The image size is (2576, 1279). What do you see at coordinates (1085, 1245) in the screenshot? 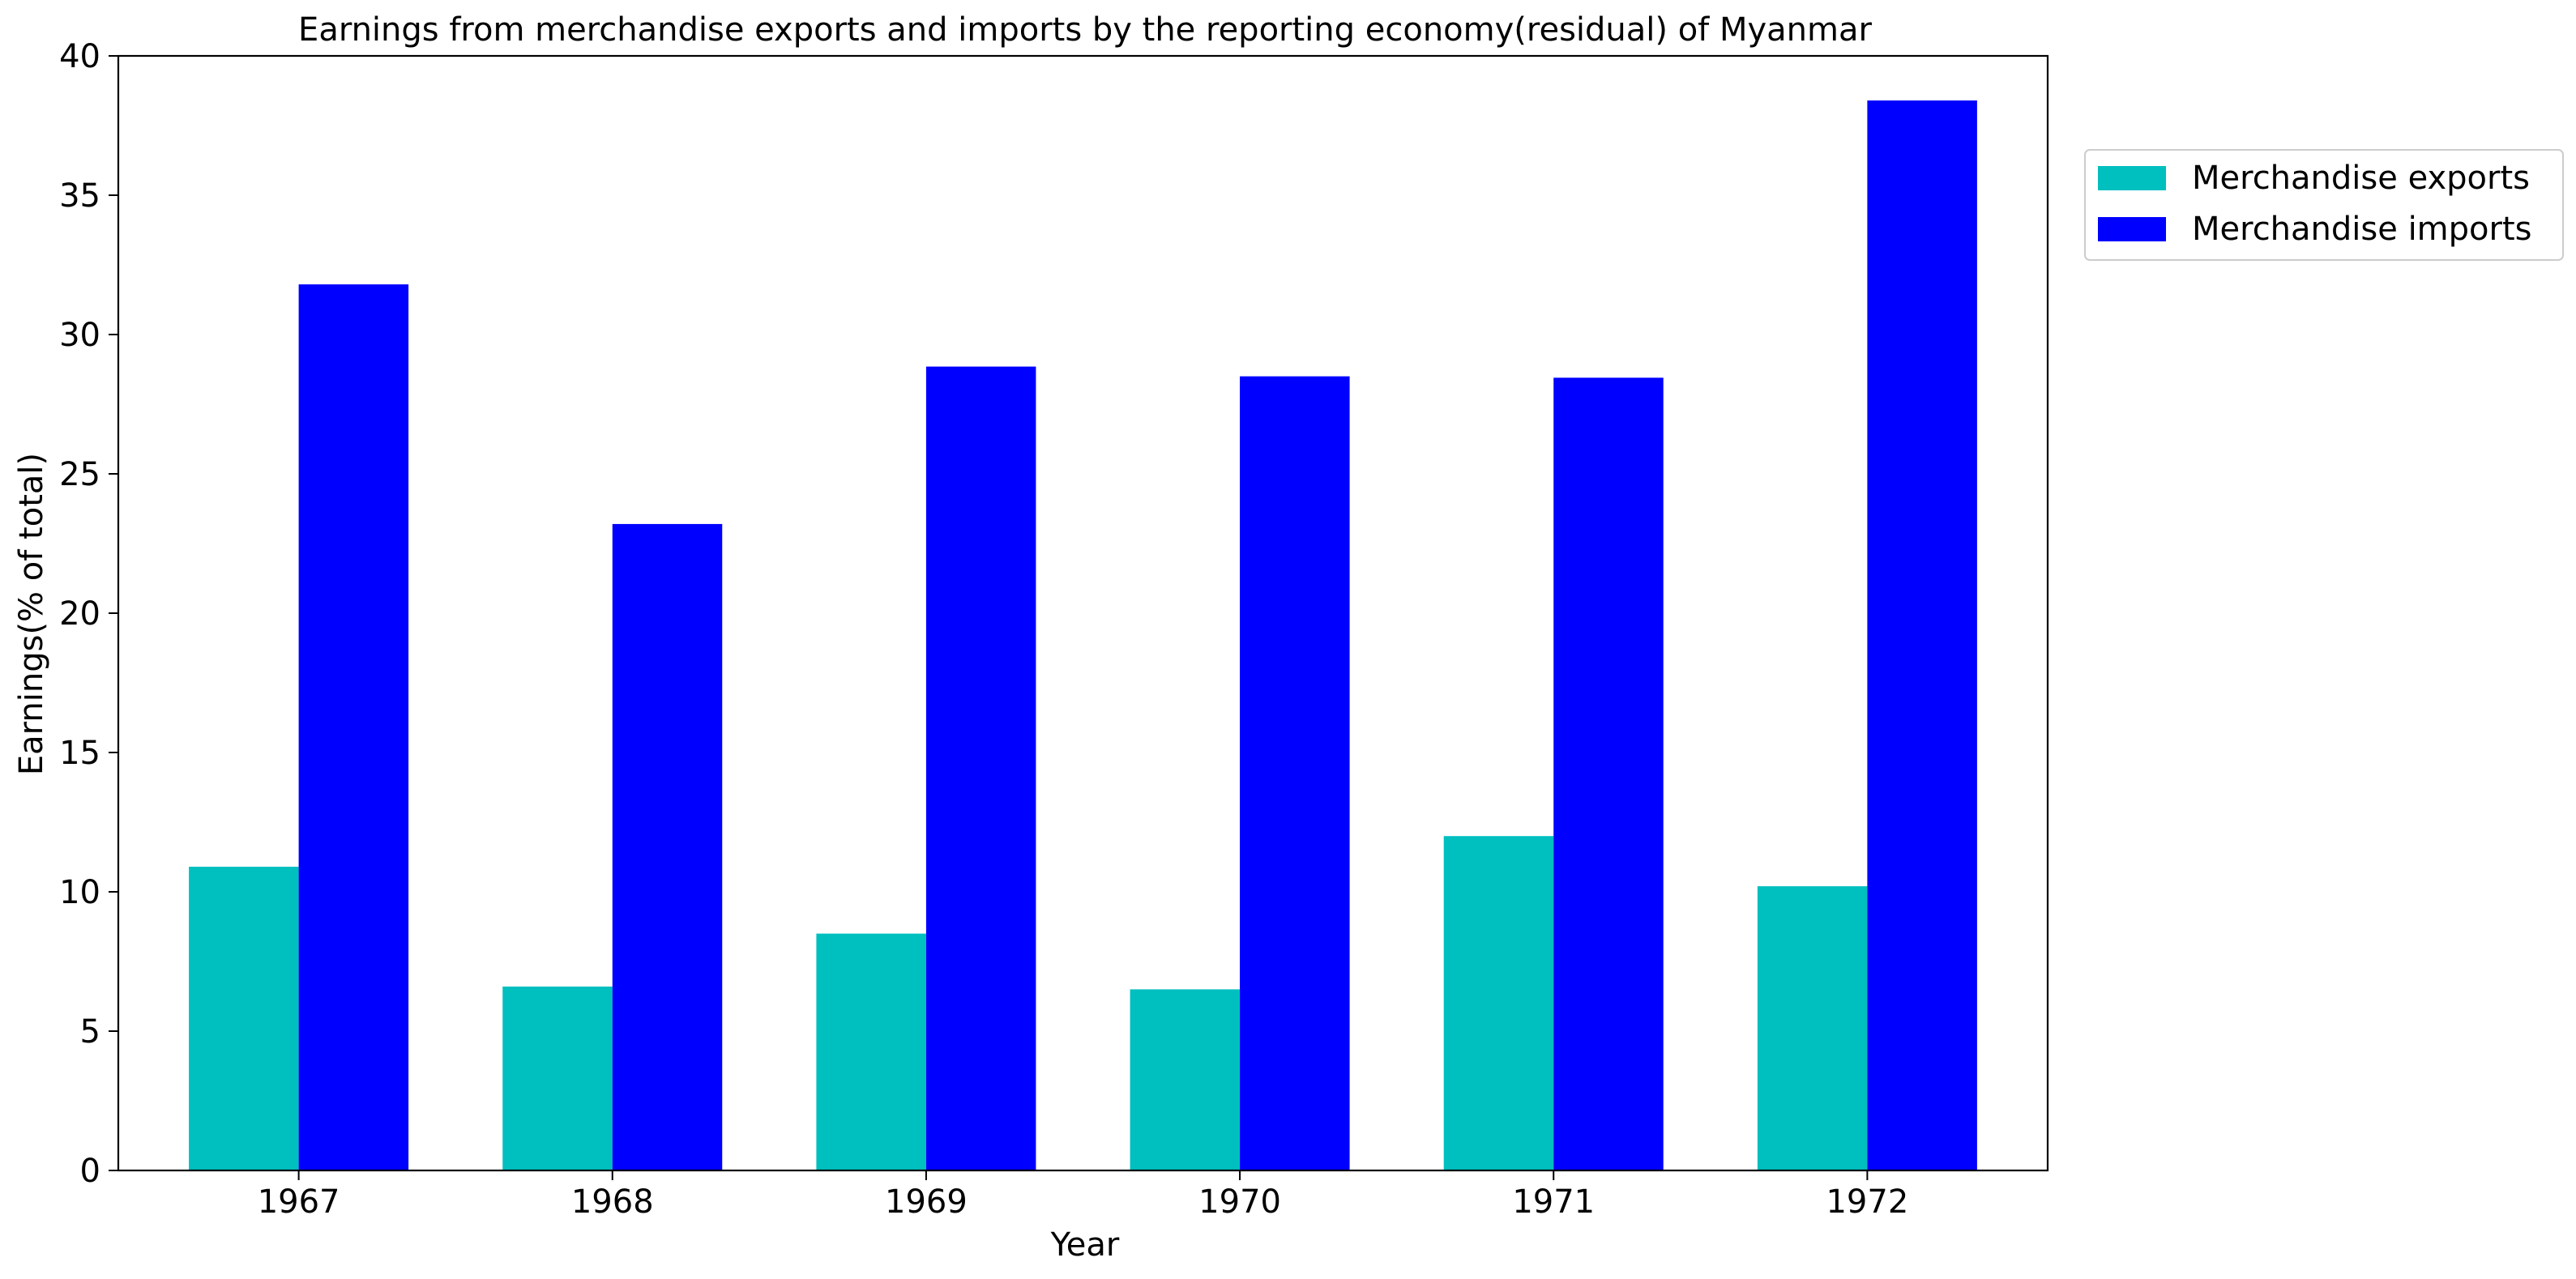
I see `x-axis-label: Year` at bounding box center [1085, 1245].